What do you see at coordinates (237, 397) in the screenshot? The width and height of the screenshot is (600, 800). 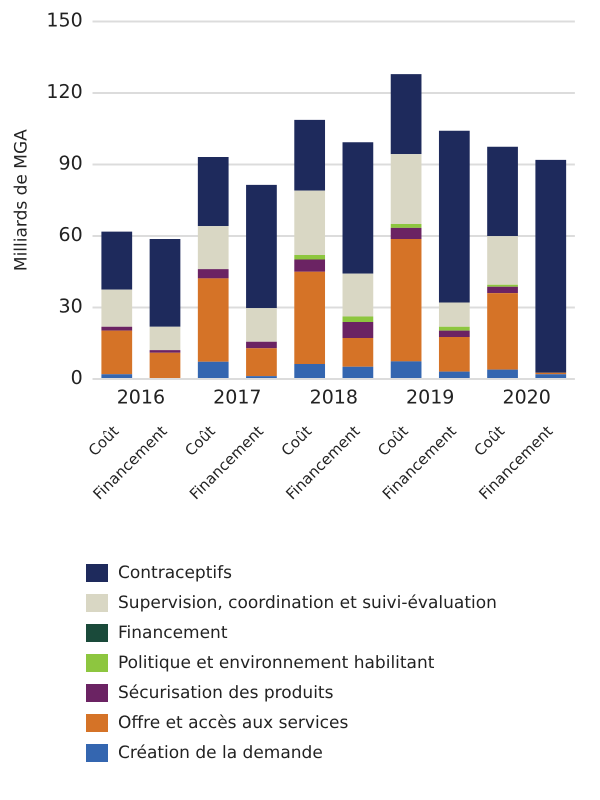 I see `text: 2017` at bounding box center [237, 397].